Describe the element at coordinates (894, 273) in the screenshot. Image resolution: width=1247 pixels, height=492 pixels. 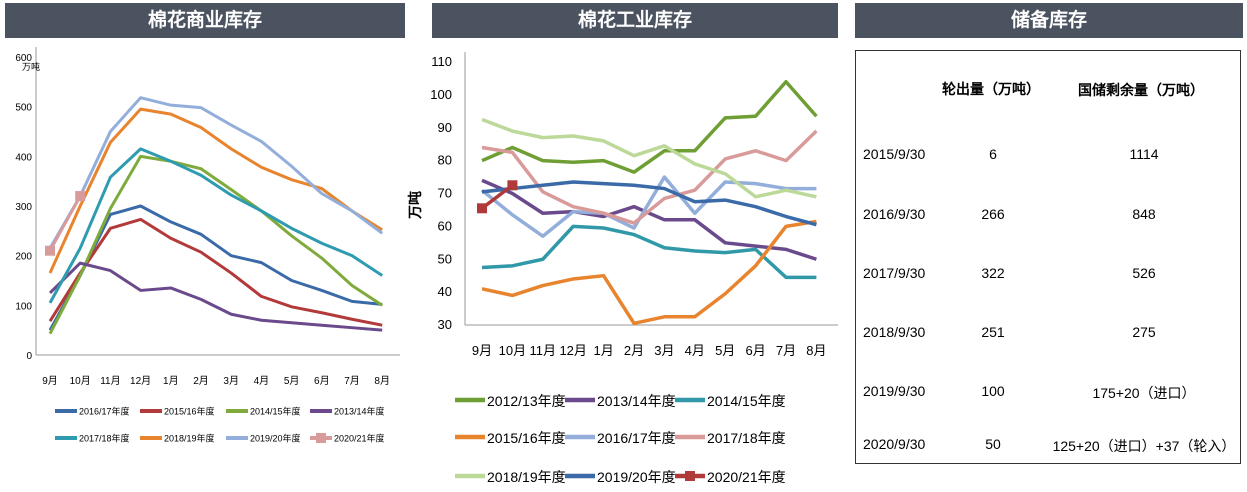
I see `row-date: 2017/9/30` at that location.